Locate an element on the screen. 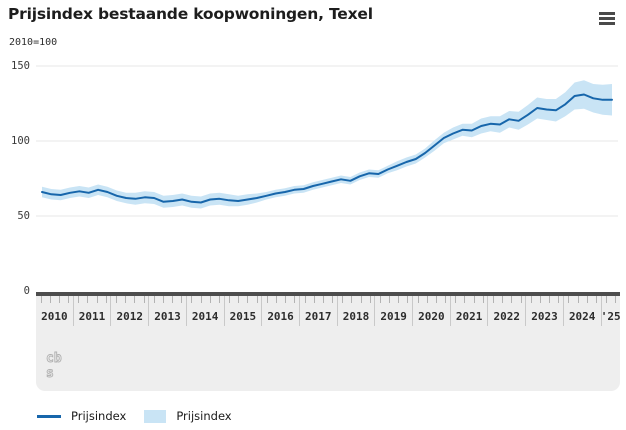  timeline-year-cell: 2014 is located at coordinates (204, 311).